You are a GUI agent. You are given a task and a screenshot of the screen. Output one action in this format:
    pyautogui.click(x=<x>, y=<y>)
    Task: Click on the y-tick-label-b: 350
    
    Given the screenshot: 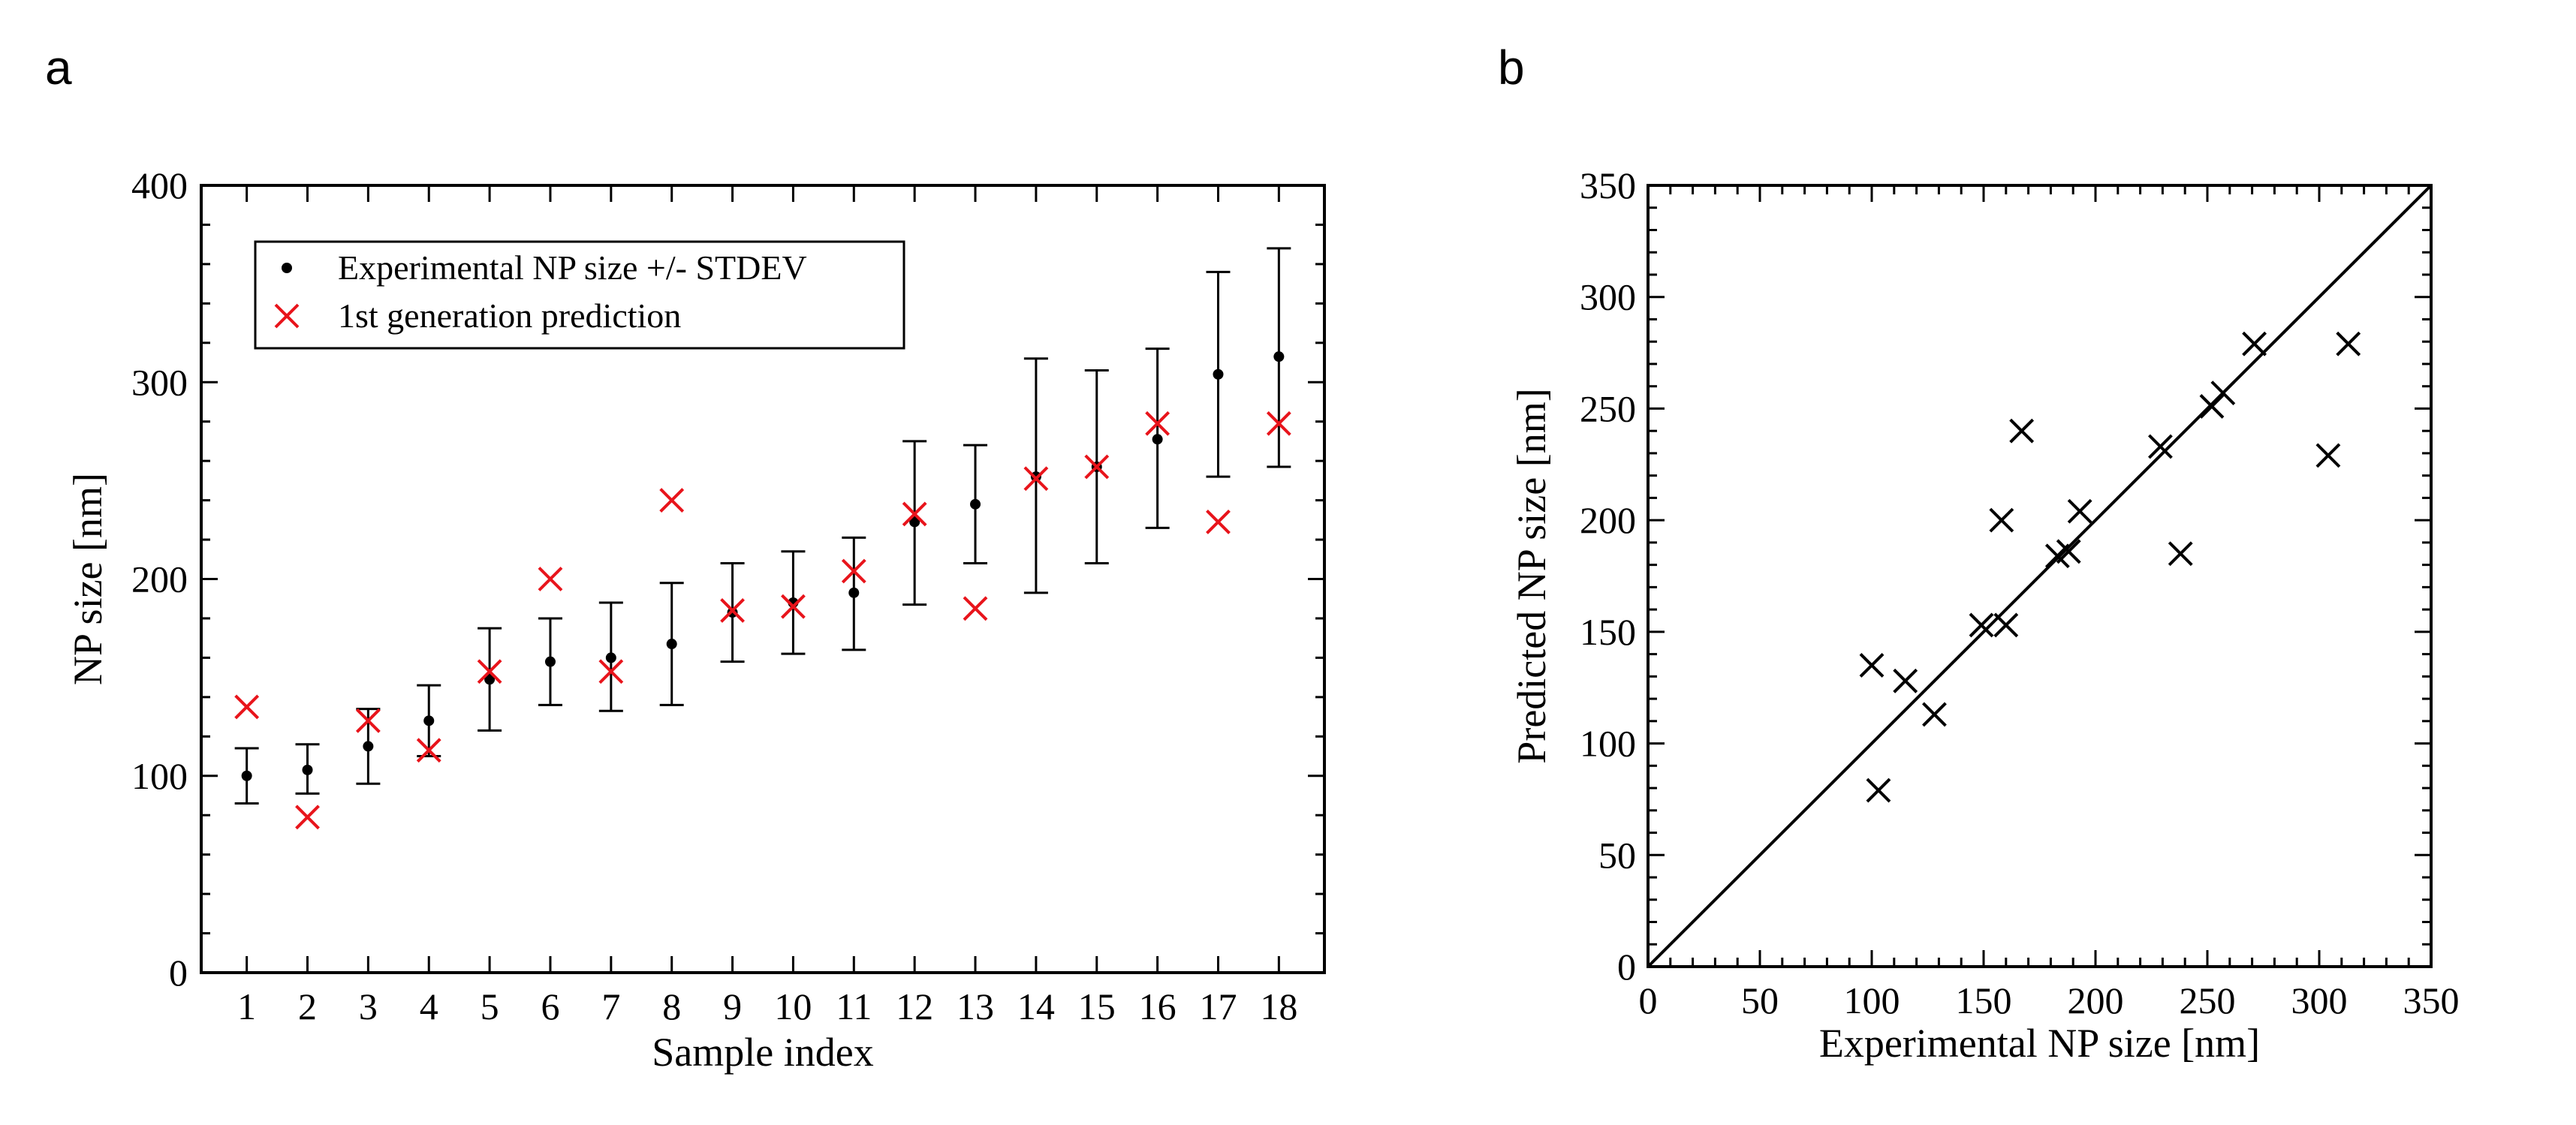 What is the action you would take?
    pyautogui.click(x=1608, y=185)
    